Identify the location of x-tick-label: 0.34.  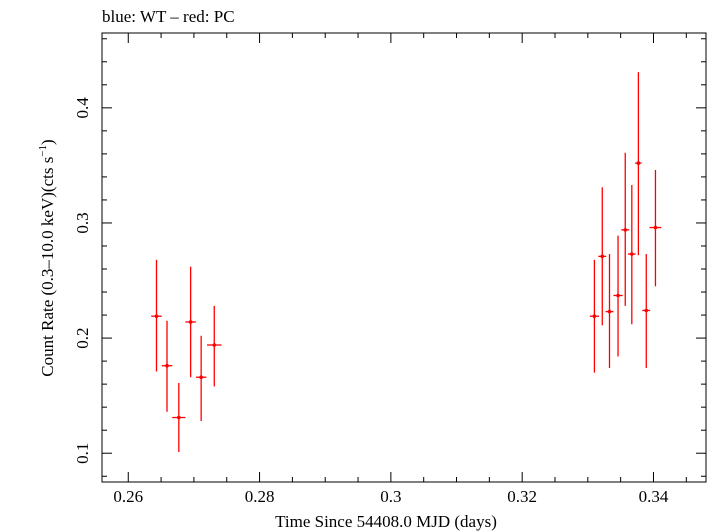
(654, 496).